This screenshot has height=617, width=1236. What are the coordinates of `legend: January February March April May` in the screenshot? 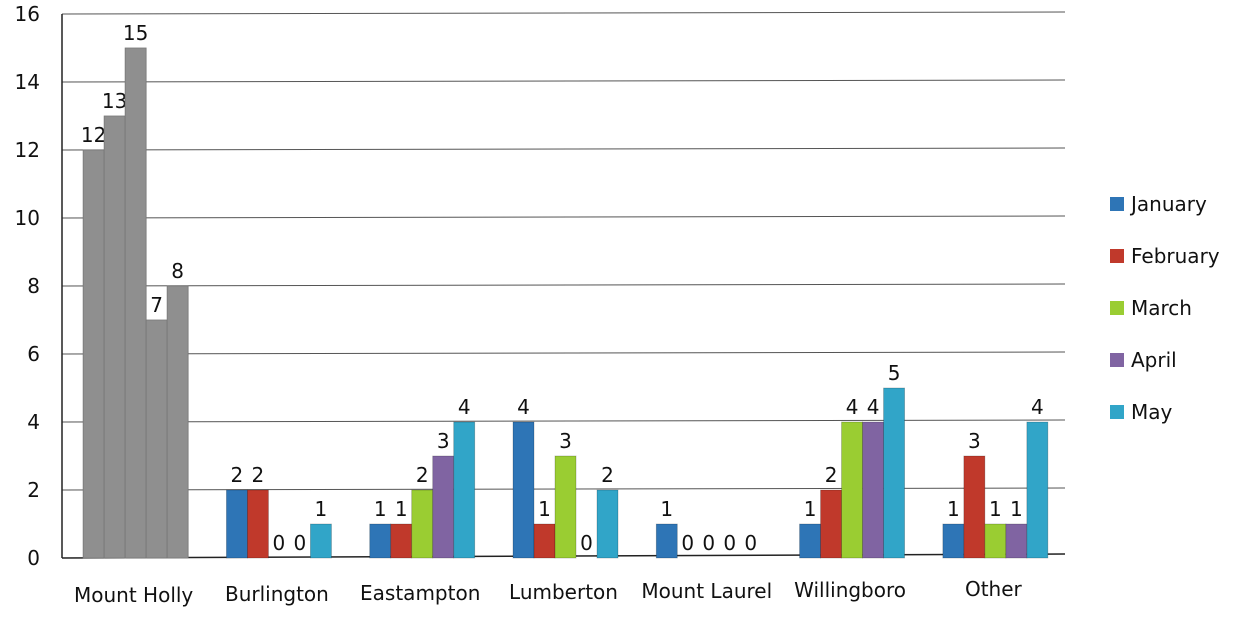 It's located at (1165, 308).